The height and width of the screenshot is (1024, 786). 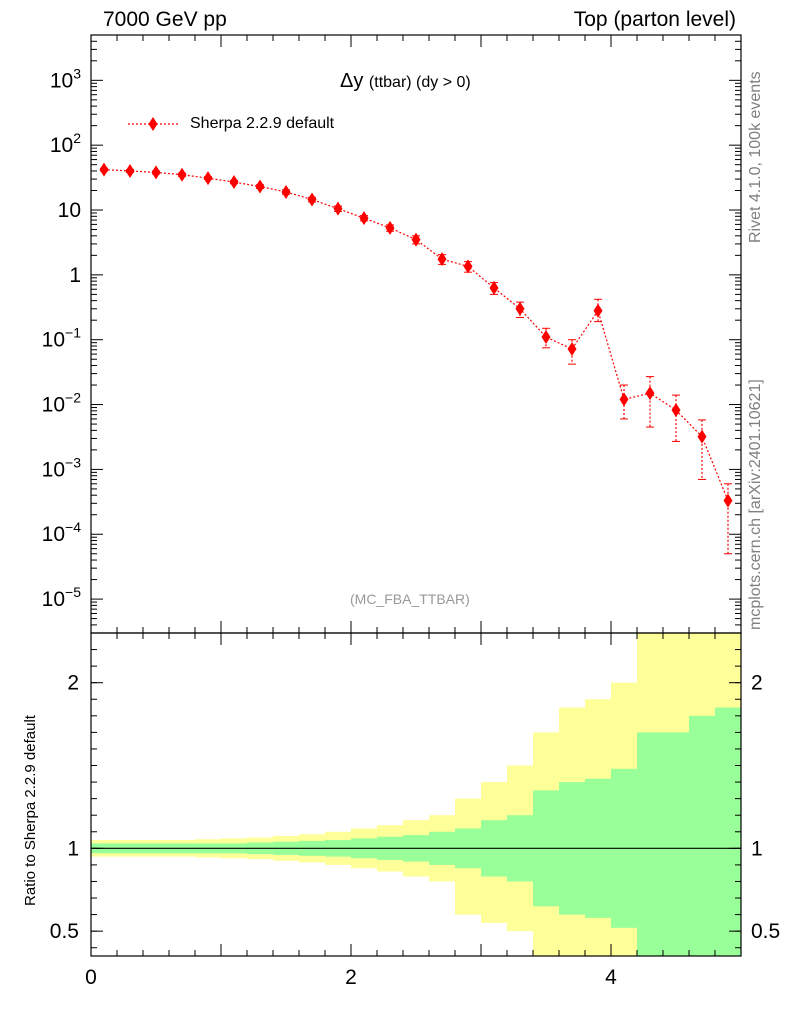 What do you see at coordinates (73, 848) in the screenshot?
I see `y-tick-label-ratio: 1` at bounding box center [73, 848].